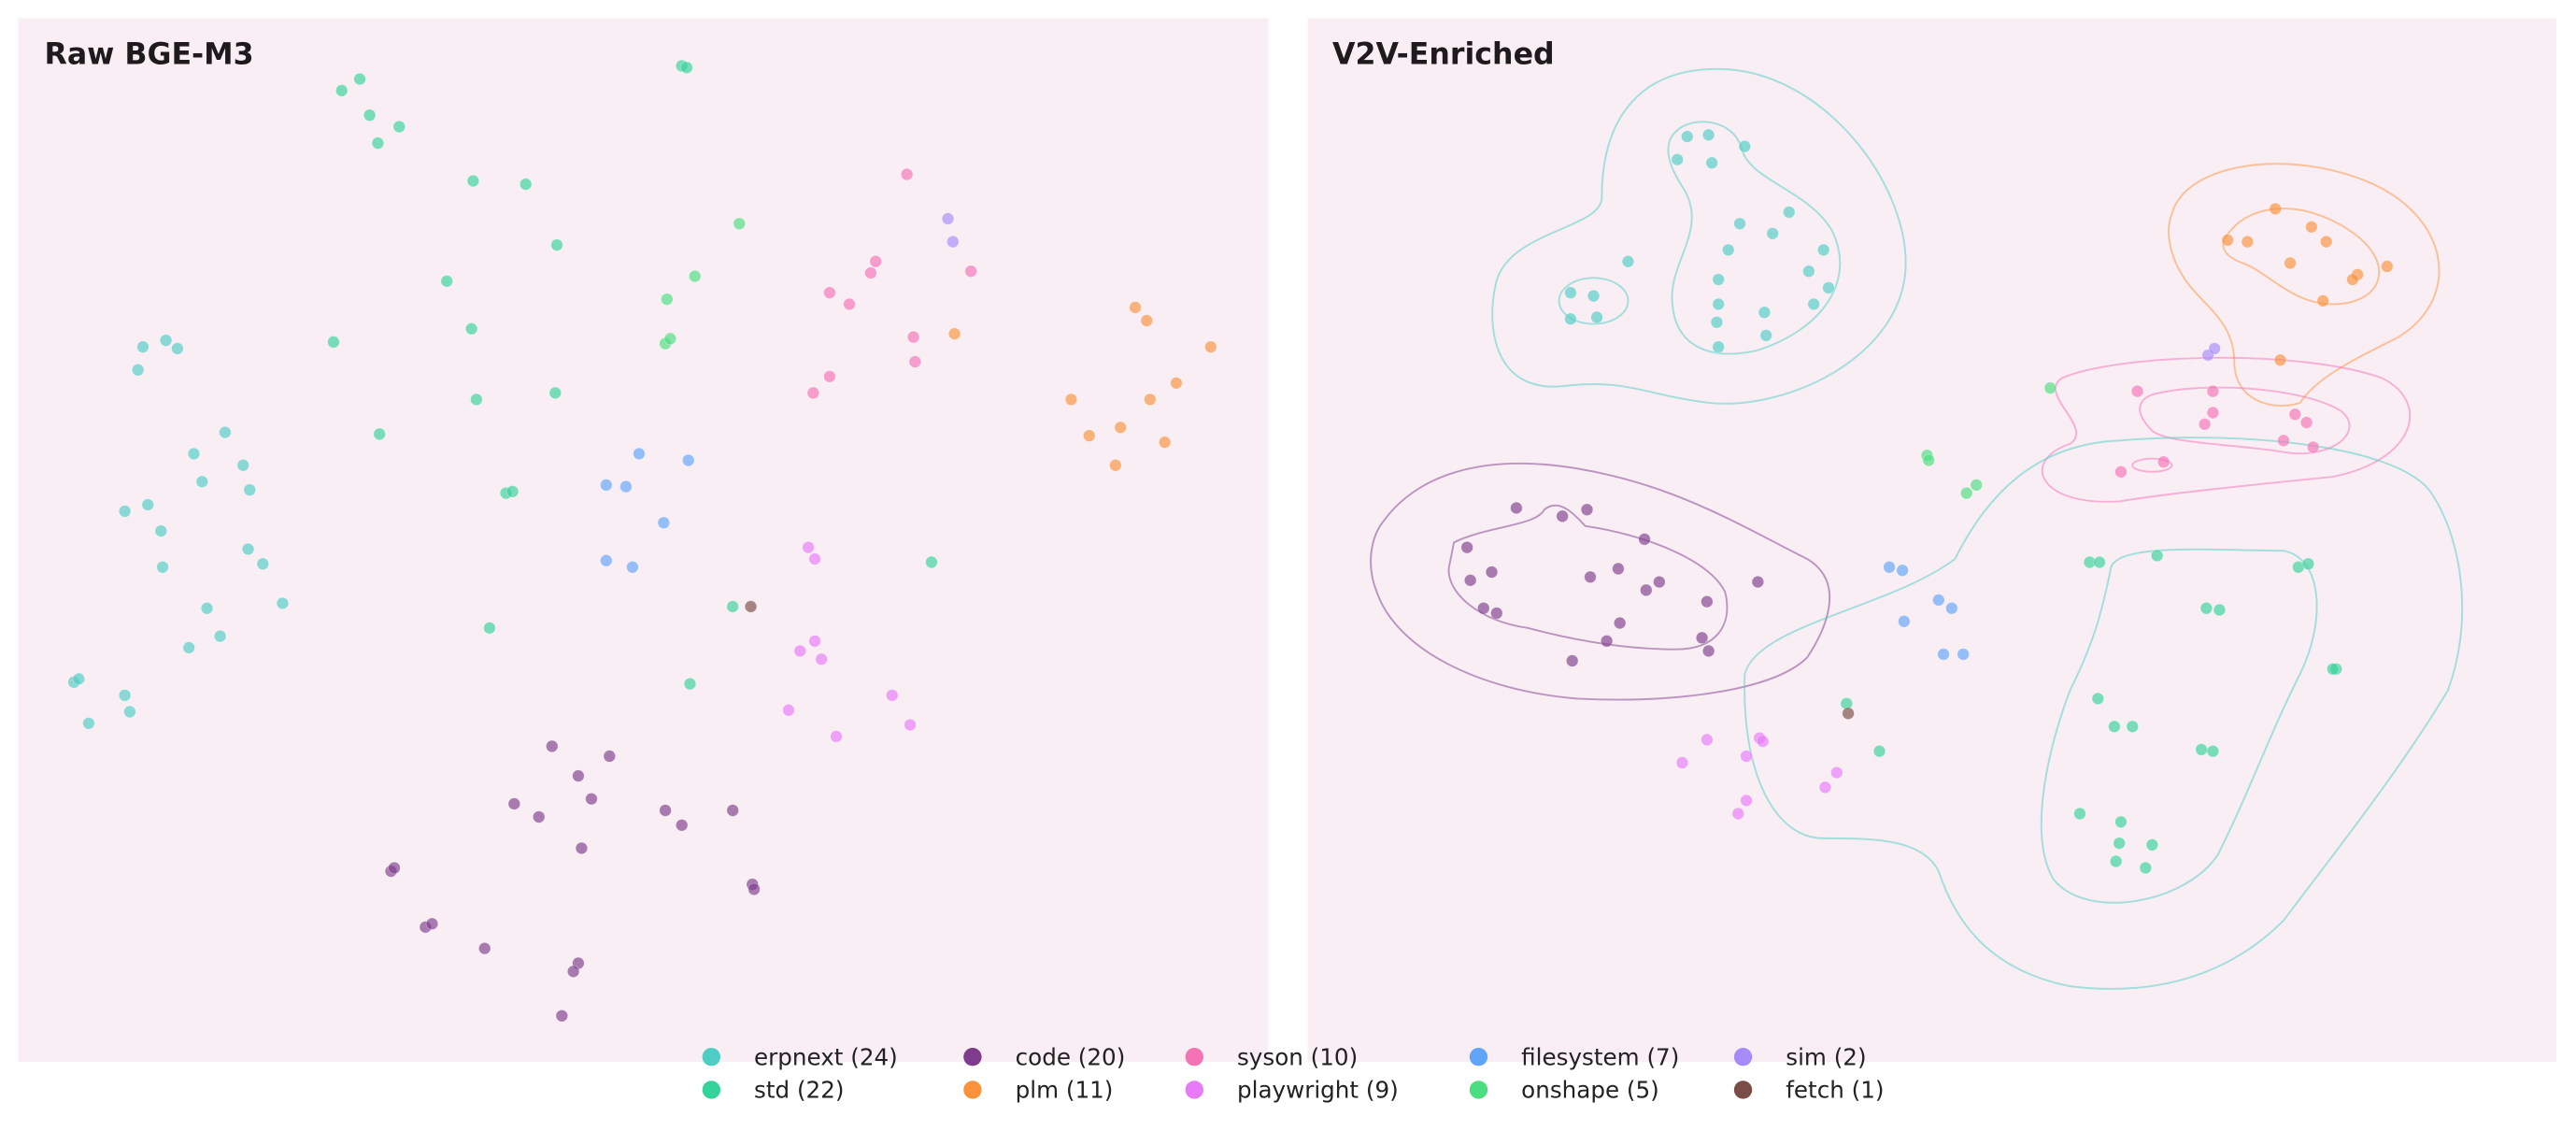 The width and height of the screenshot is (2576, 1131). I want to click on legend-label-filesystem: filesystem (7), so click(1600, 1057).